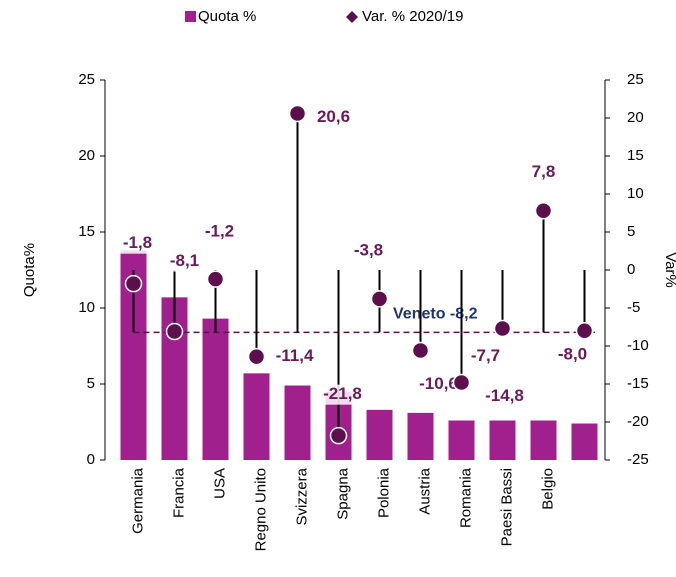  Describe the element at coordinates (424, 490) in the screenshot. I see `x-tick-label: Austria` at that location.